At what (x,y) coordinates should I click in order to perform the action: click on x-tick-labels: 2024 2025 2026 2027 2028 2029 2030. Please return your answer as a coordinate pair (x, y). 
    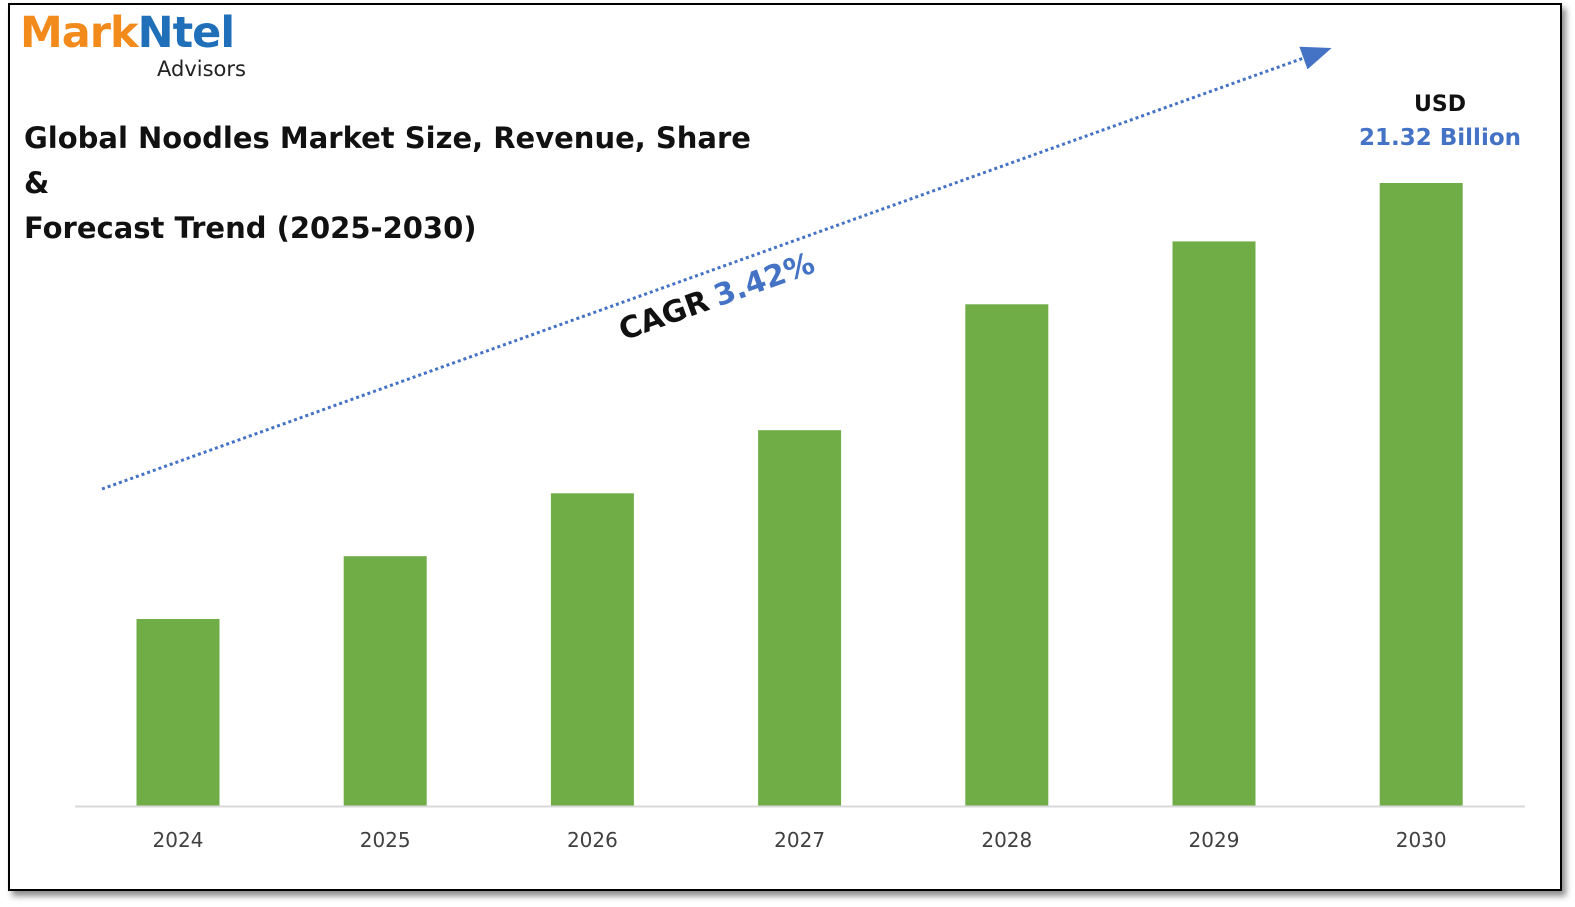
    Looking at the image, I should click on (800, 840).